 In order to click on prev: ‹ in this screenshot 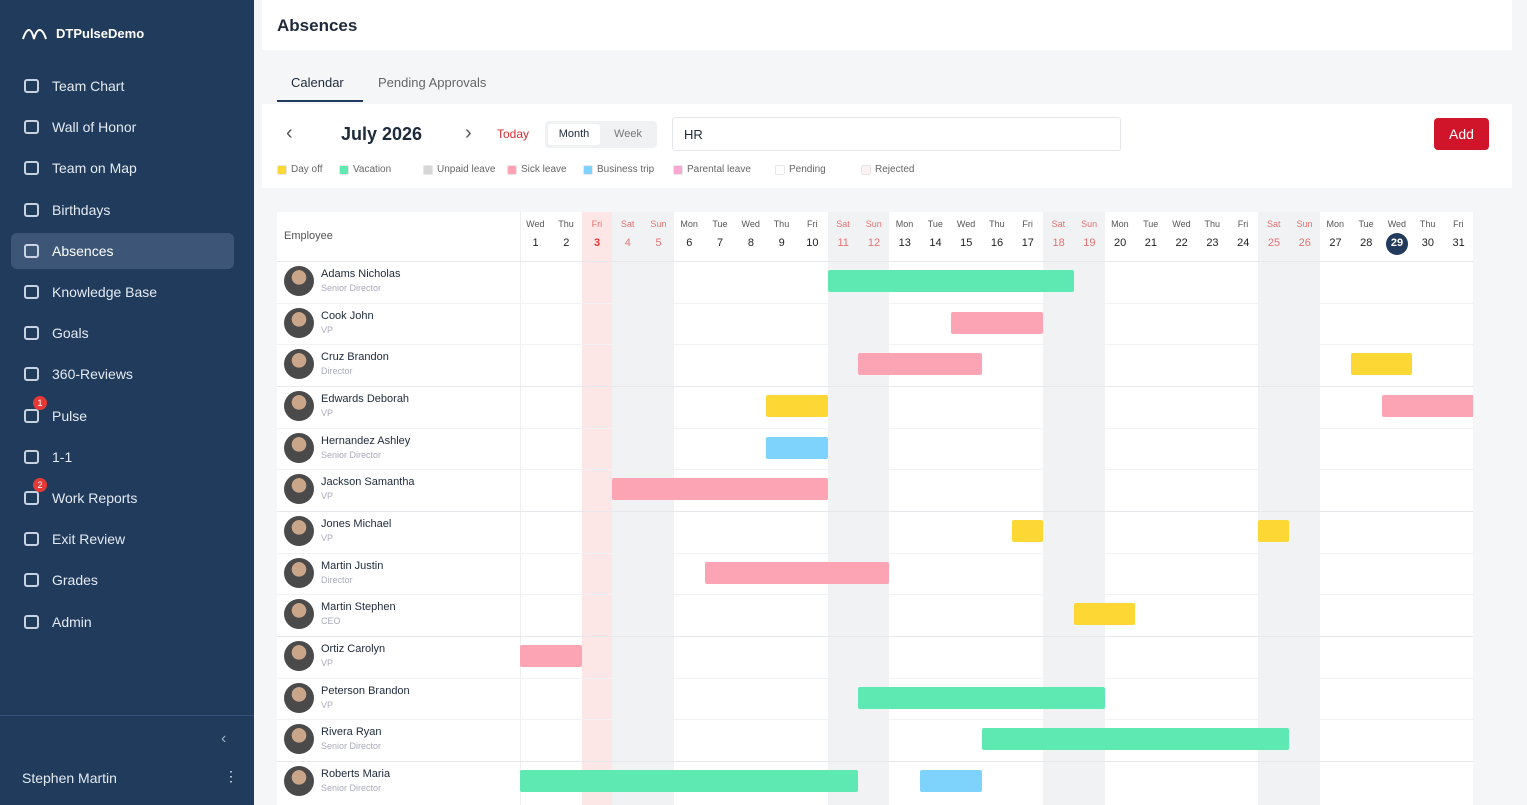, I will do `click(289, 133)`.